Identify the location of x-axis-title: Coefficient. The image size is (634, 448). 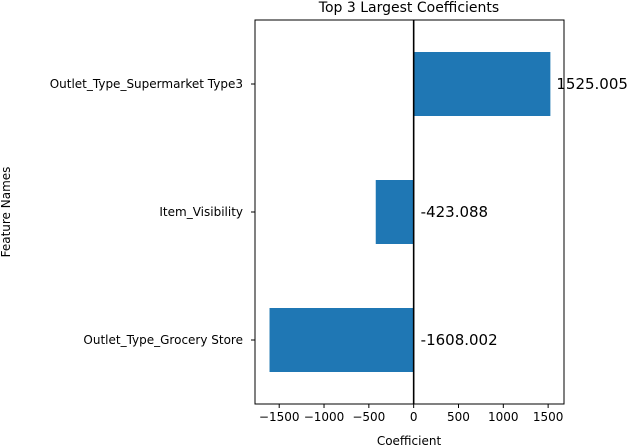
(409, 441).